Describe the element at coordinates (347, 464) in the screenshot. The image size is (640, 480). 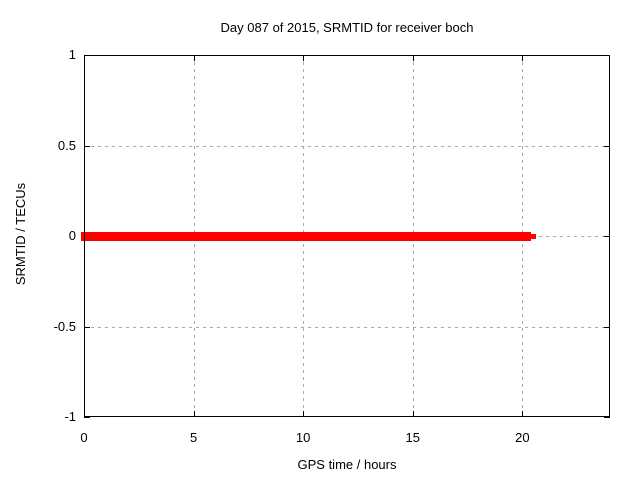
I see `x-axis-label: GPS time / hours` at that location.